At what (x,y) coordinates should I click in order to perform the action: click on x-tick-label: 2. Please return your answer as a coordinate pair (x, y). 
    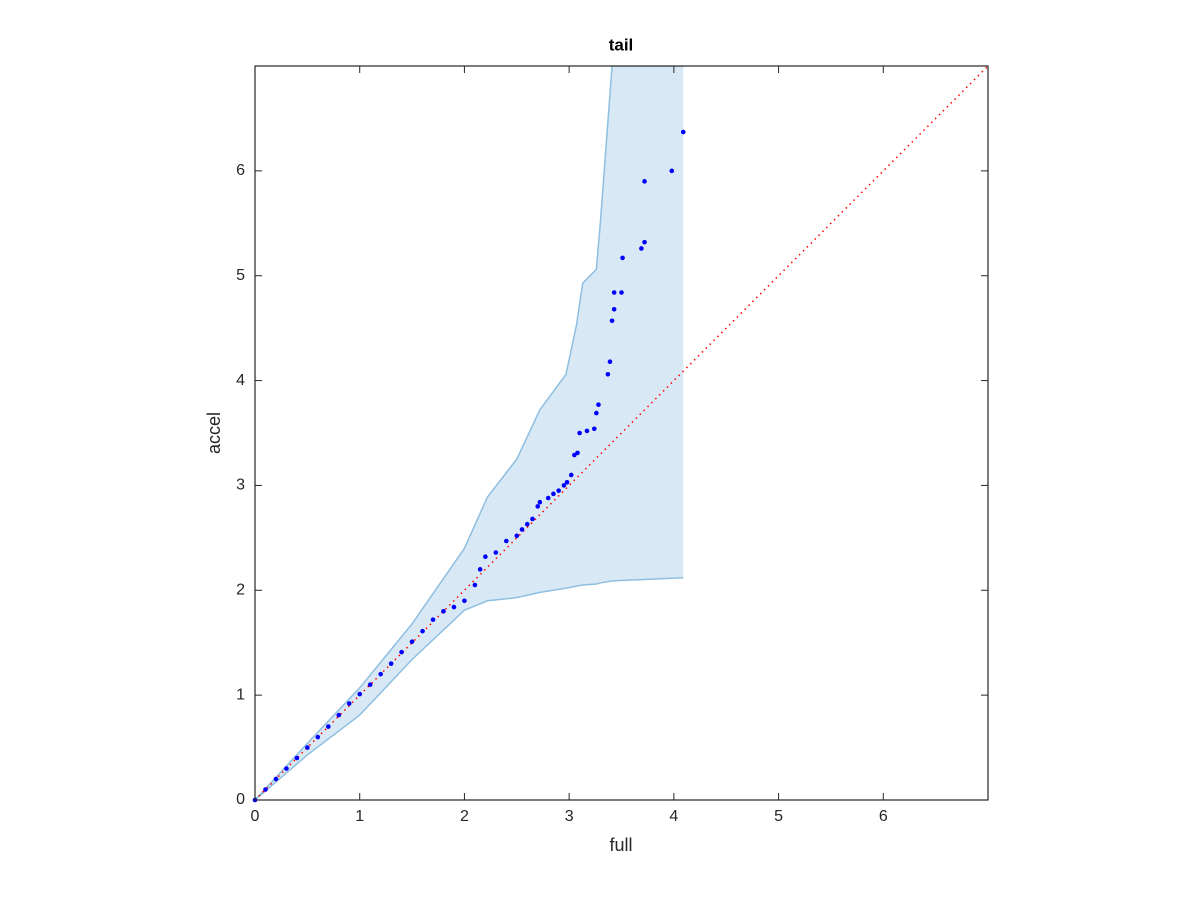
    Looking at the image, I should click on (464, 816).